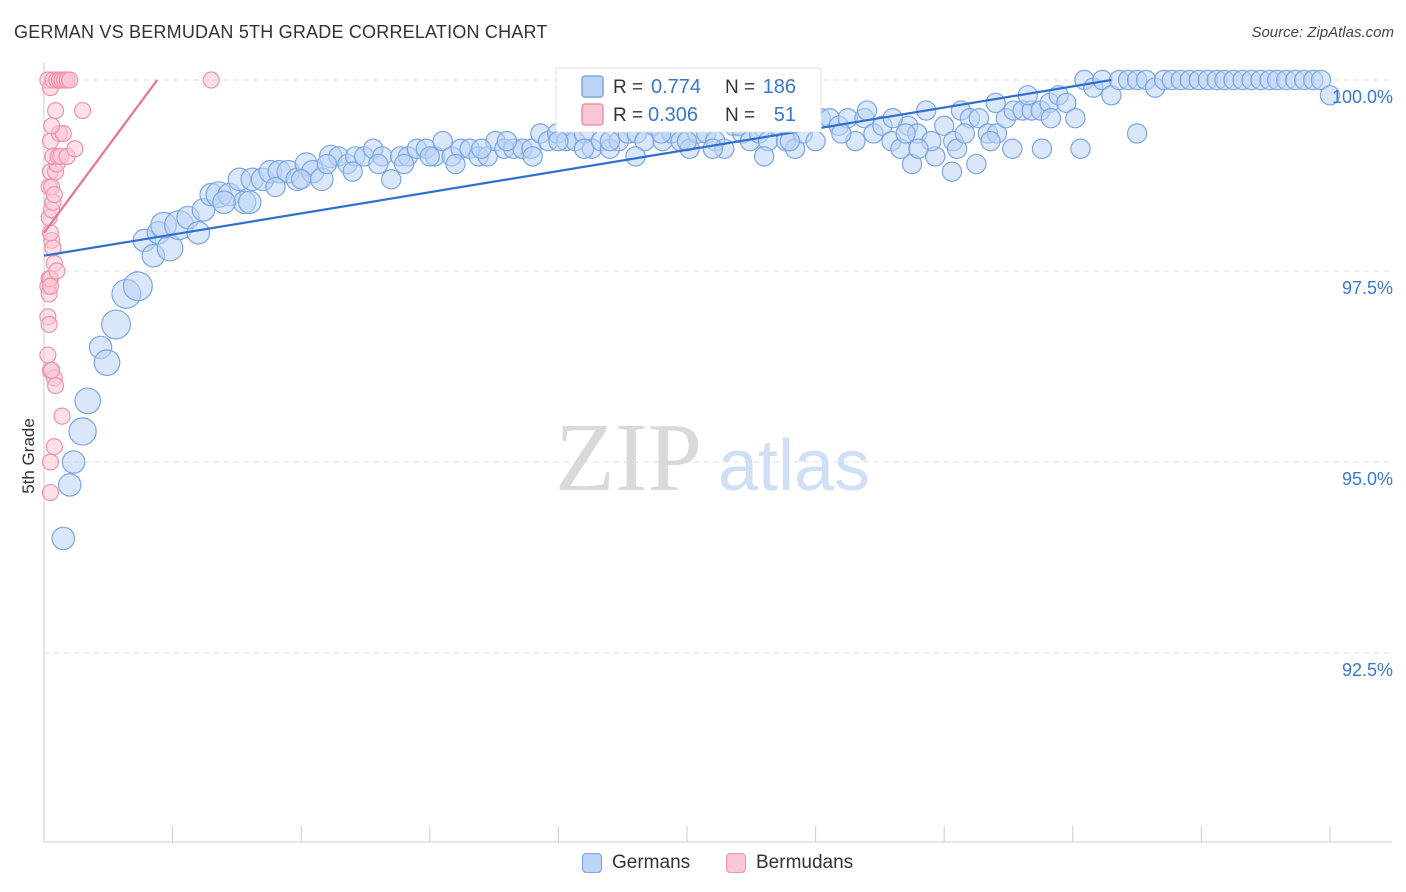 The image size is (1406, 892). What do you see at coordinates (1322, 32) in the screenshot?
I see `source-label: Source: ZipAtlas.com` at bounding box center [1322, 32].